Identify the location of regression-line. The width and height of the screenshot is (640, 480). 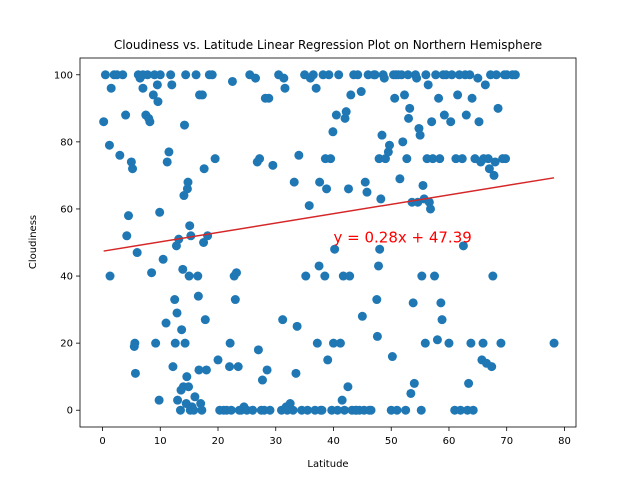
(329, 214).